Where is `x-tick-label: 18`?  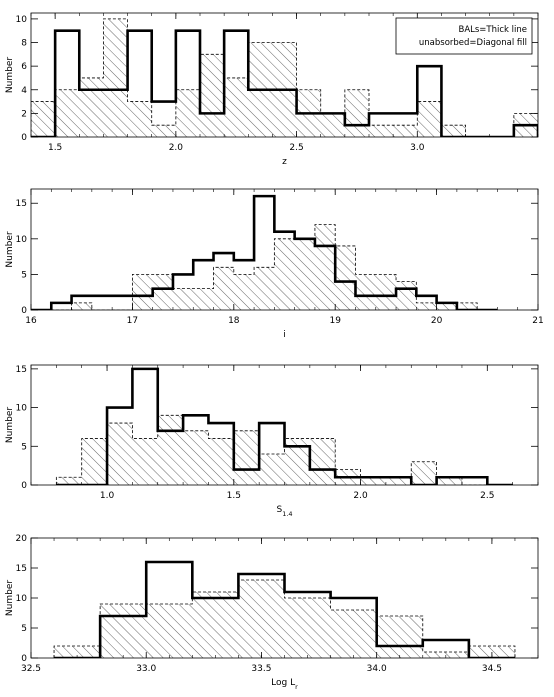 x-tick-label: 18 is located at coordinates (234, 321).